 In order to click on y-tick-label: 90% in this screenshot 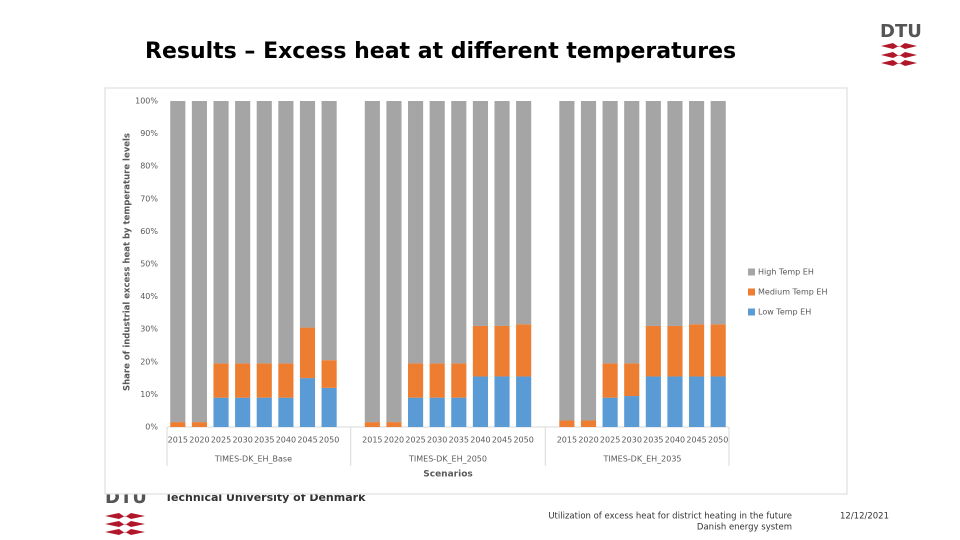, I will do `click(149, 133)`.